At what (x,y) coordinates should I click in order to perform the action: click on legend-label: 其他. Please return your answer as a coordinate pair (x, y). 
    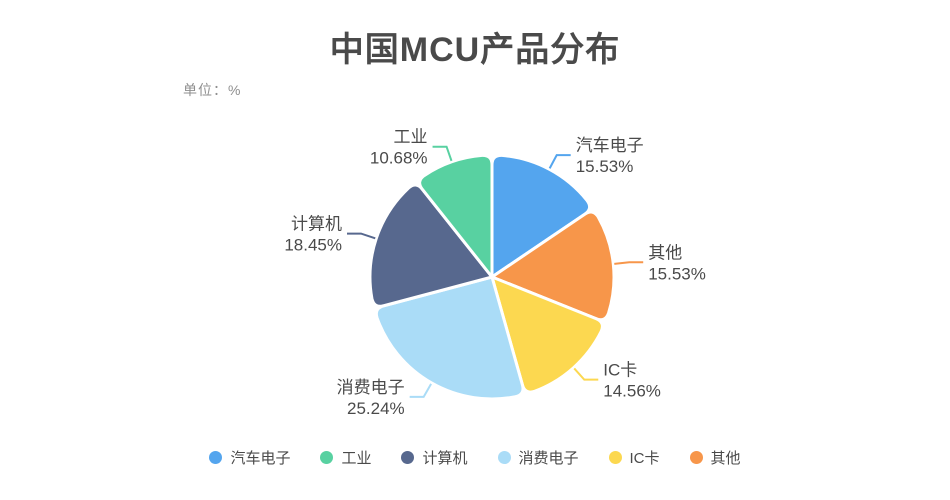
    Looking at the image, I should click on (725, 458).